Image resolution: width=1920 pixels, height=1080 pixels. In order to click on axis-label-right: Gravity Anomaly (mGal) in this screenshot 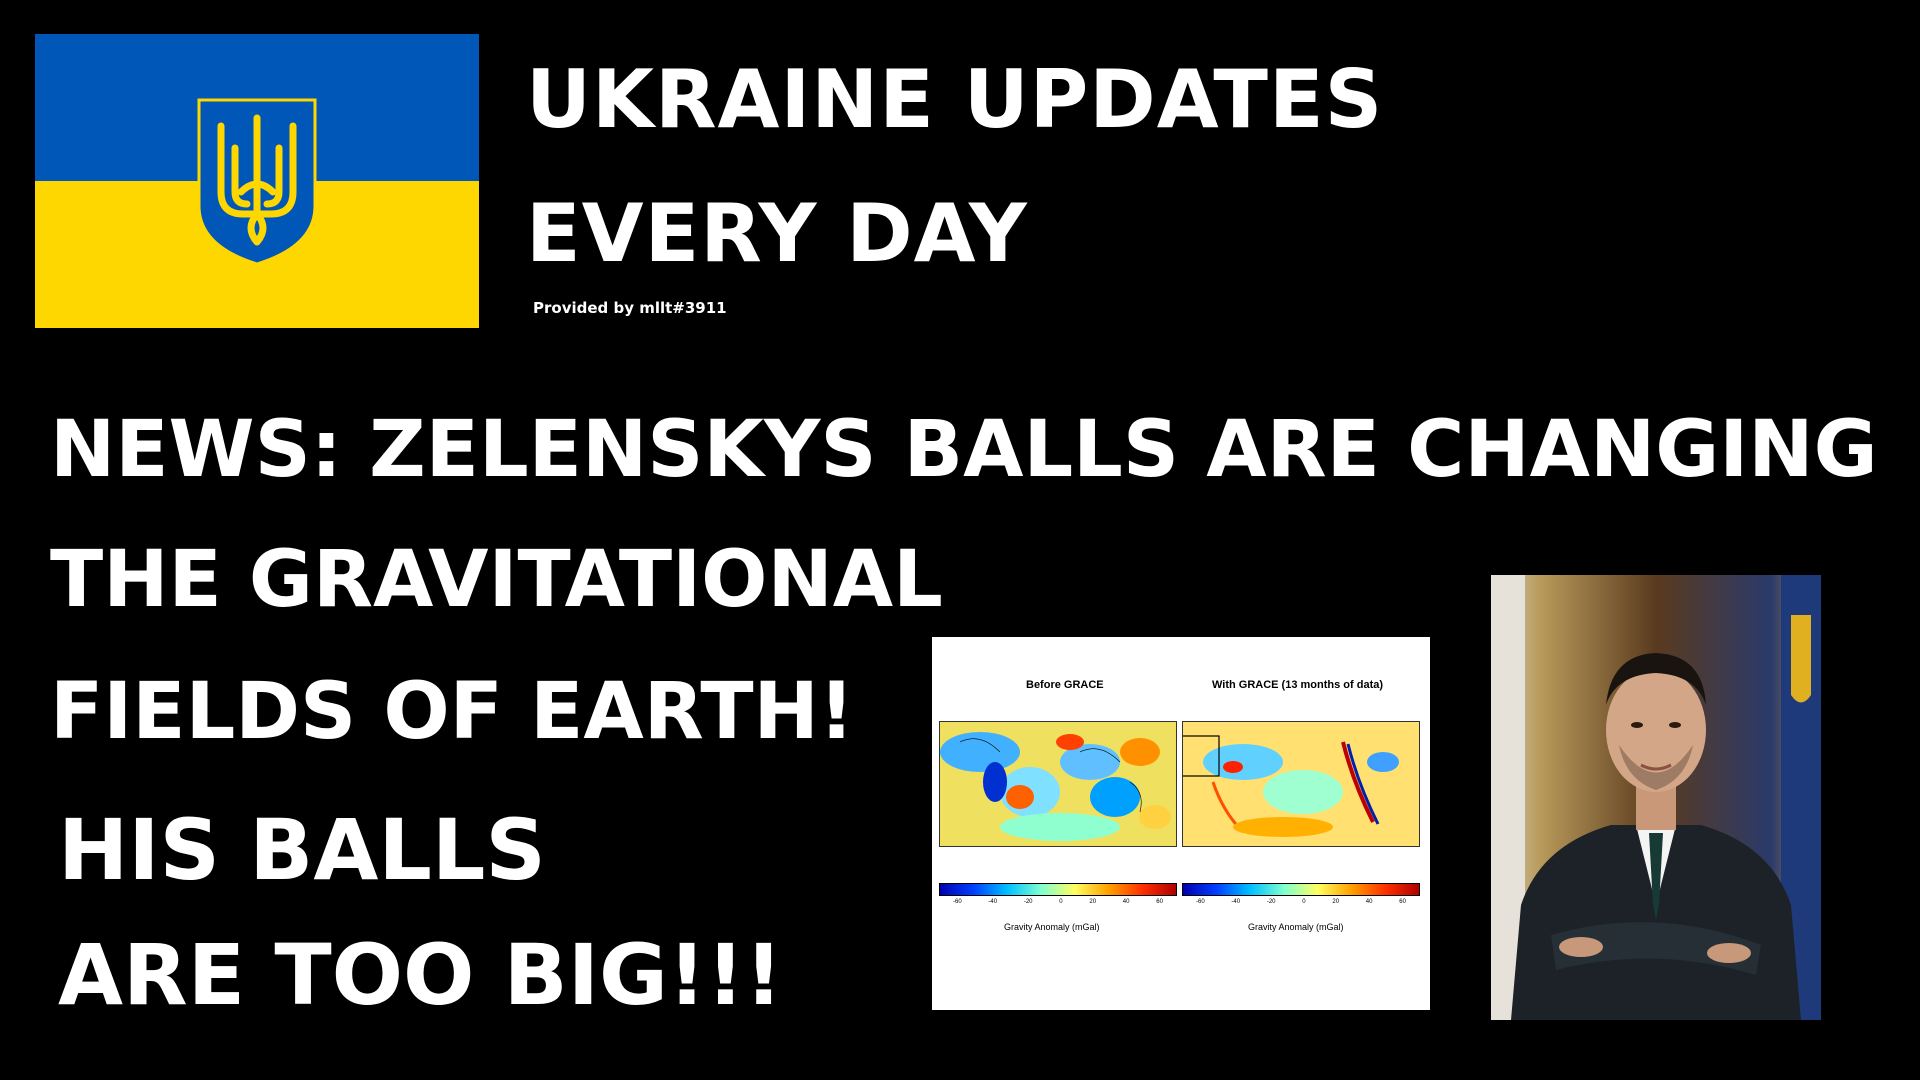, I will do `click(1296, 927)`.